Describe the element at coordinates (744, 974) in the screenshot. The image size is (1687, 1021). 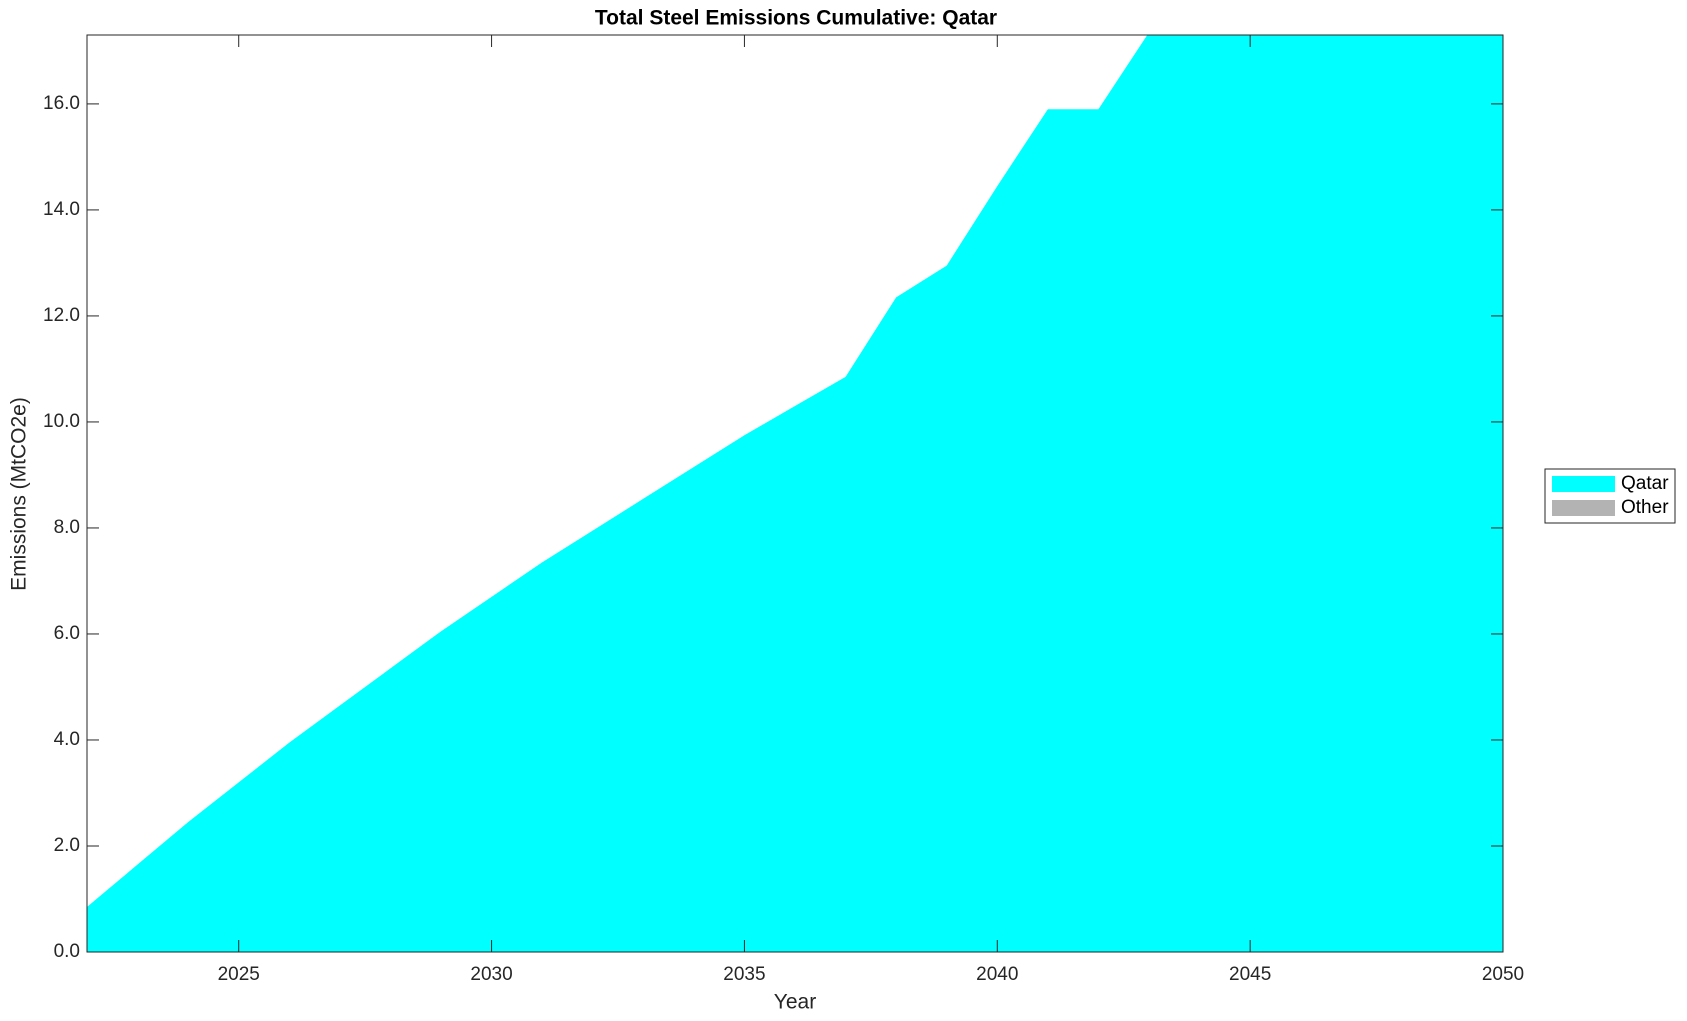
I see `x-tick-label: 2035` at that location.